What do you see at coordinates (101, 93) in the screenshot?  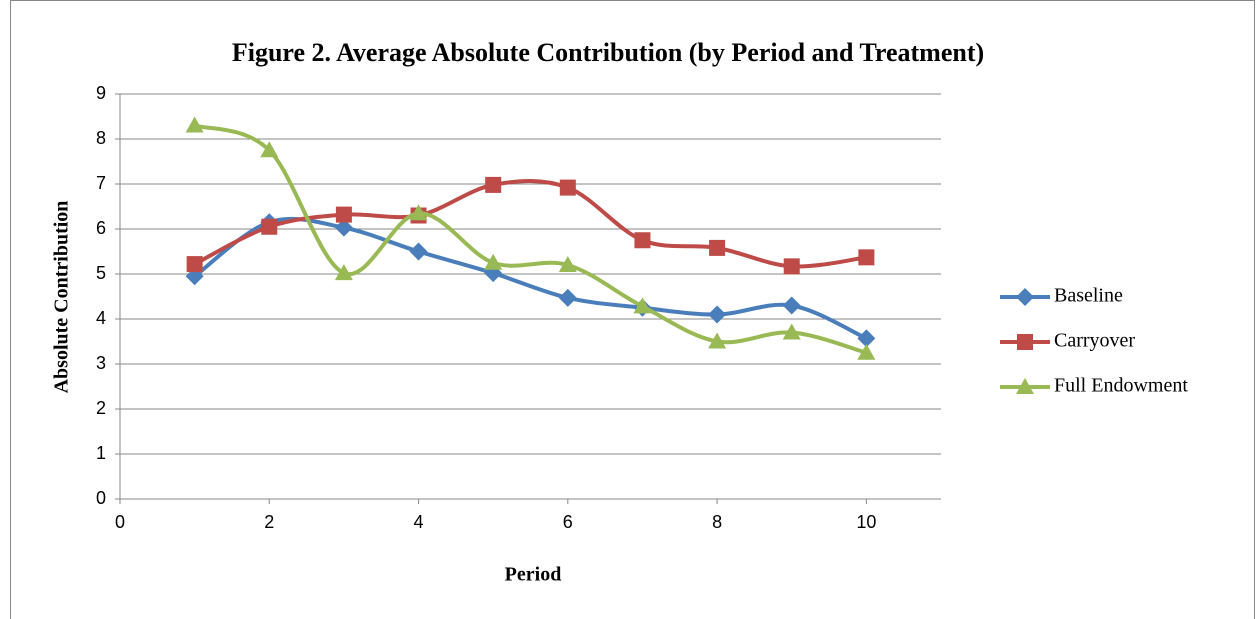 I see `y-tick-label: 9` at bounding box center [101, 93].